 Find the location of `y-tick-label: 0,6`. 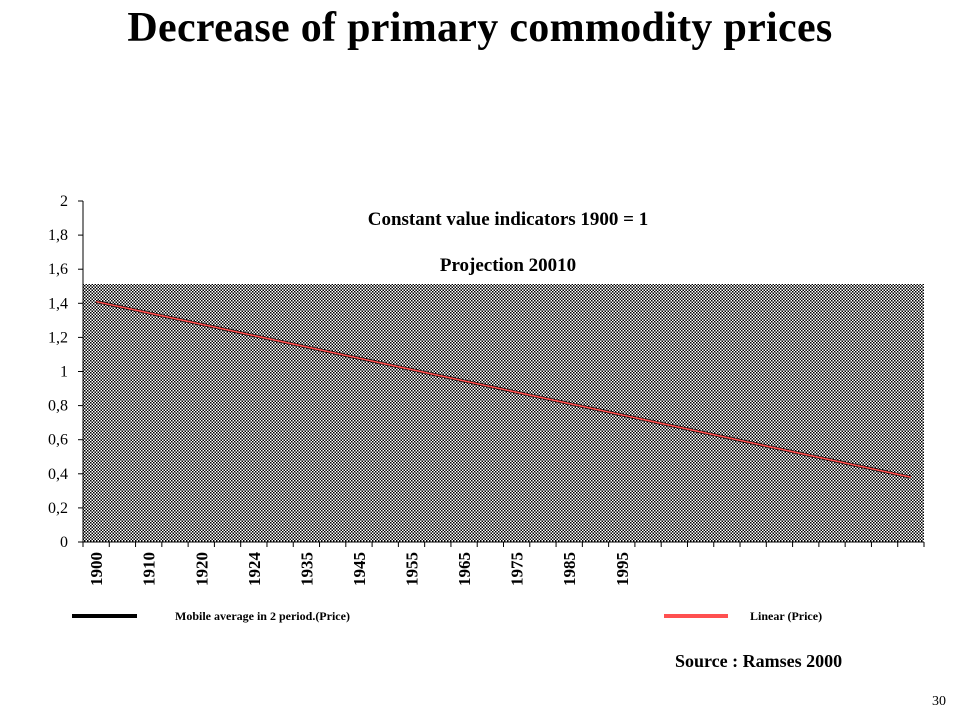

y-tick-label: 0,6 is located at coordinates (58, 440).